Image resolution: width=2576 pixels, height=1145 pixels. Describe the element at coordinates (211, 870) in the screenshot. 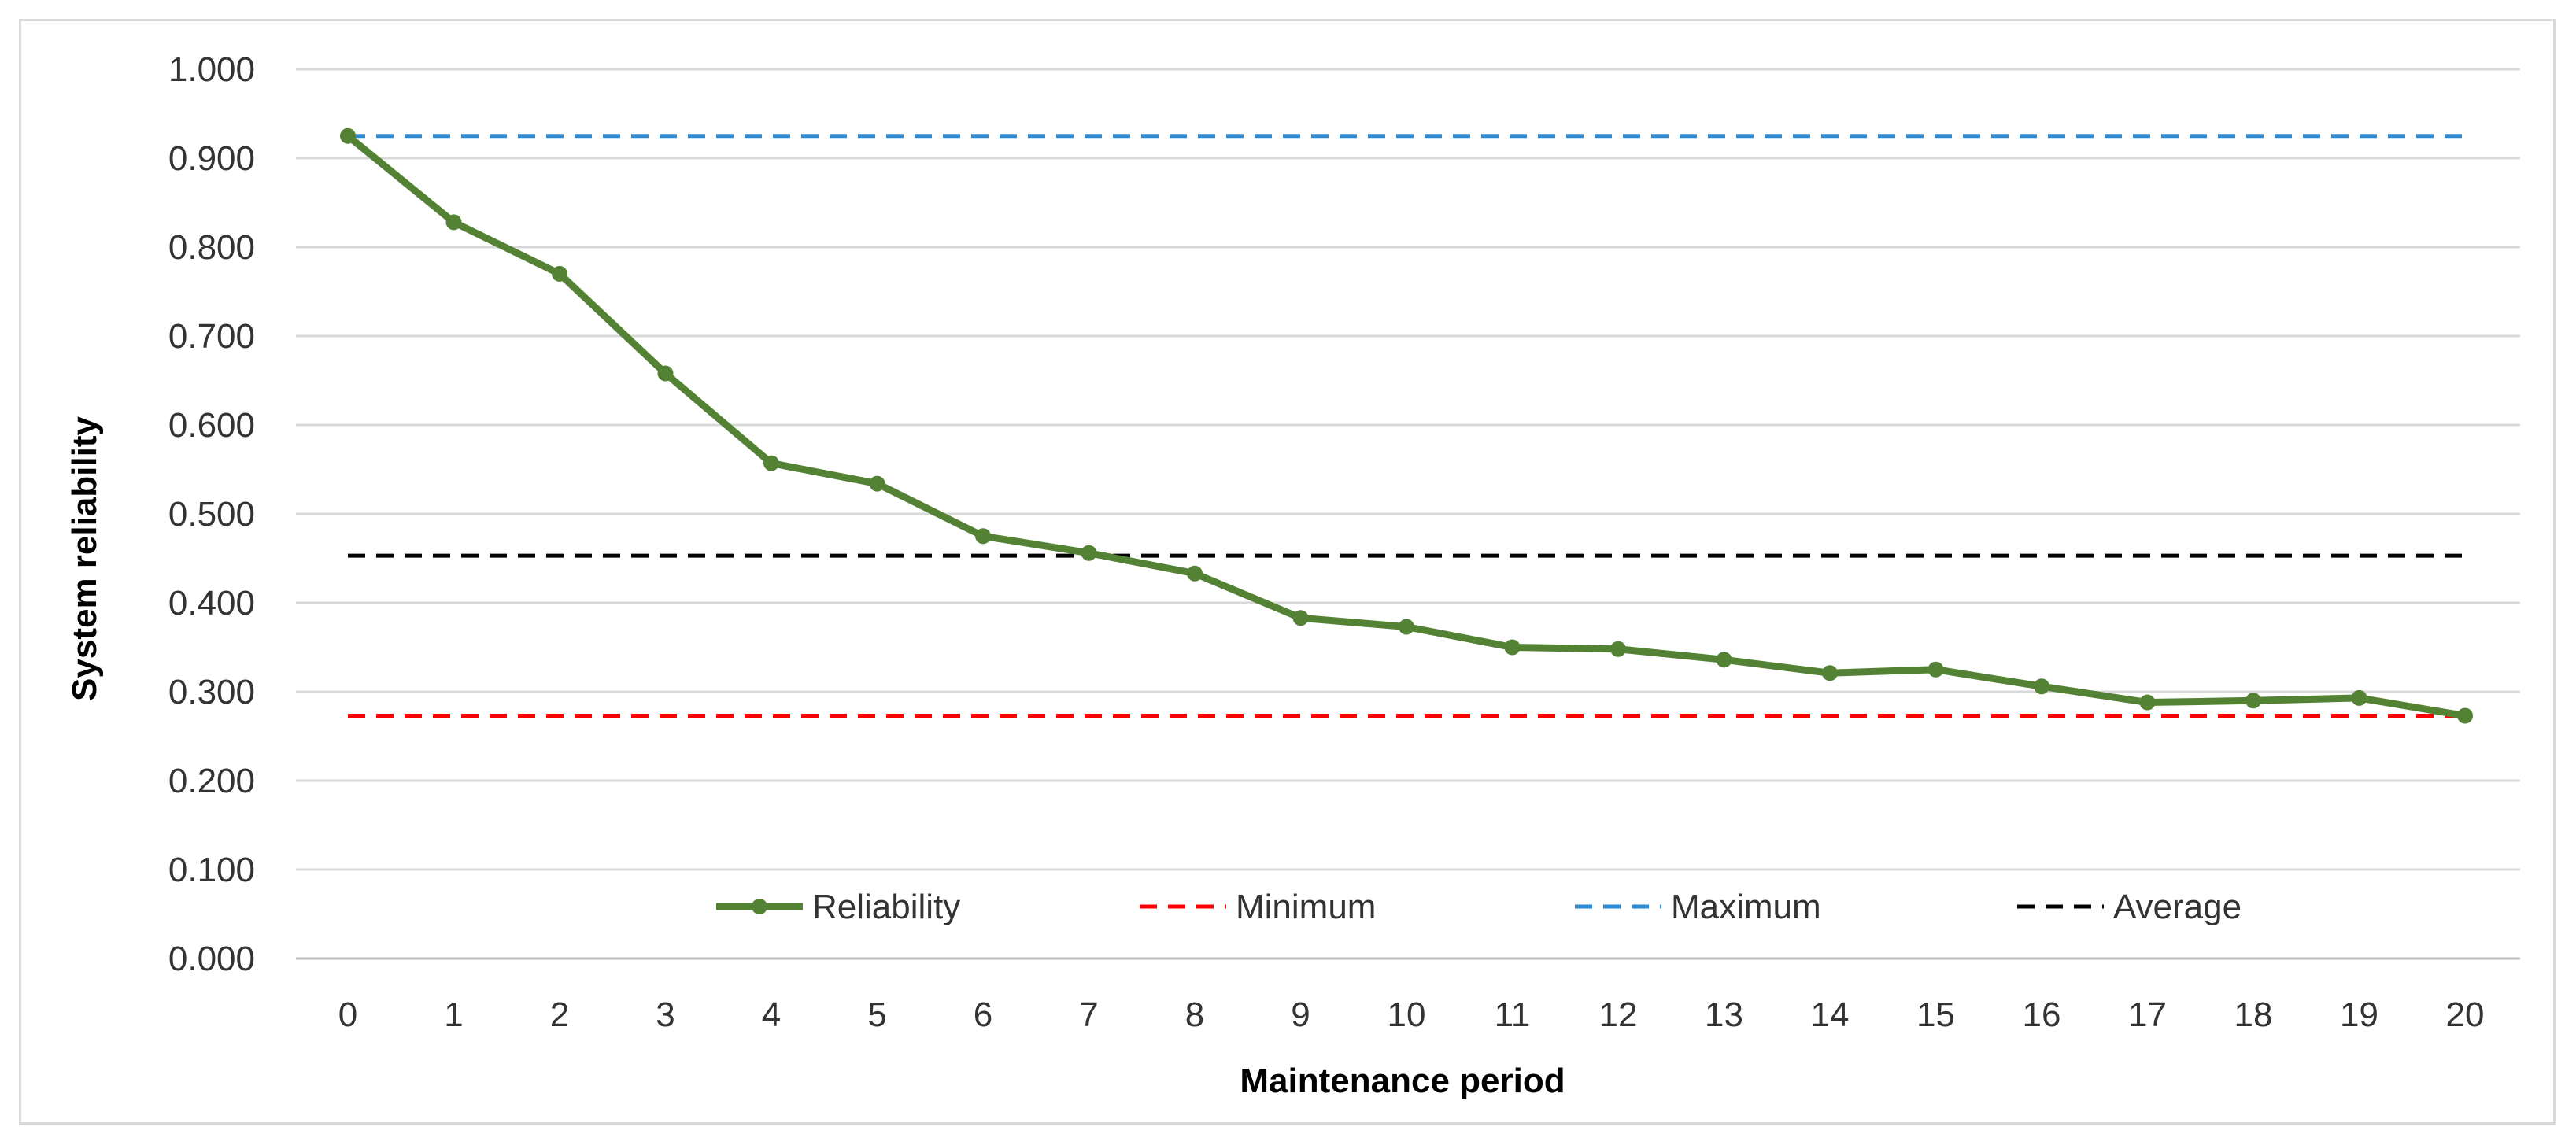

I see `y-tick-label: 0.100` at that location.